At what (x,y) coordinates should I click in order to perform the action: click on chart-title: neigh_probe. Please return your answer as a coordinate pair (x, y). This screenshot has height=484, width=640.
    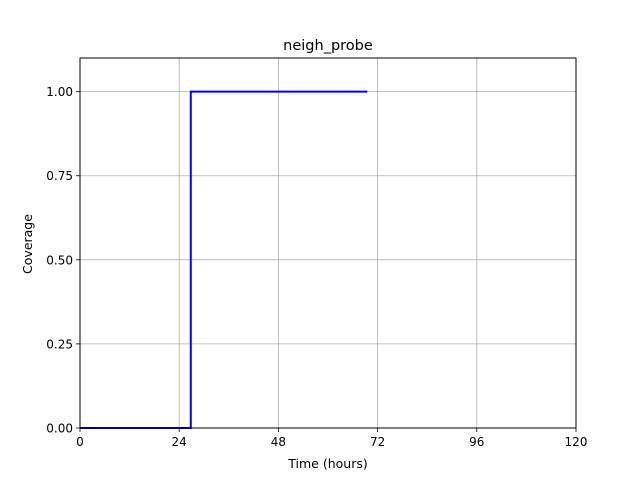
    Looking at the image, I should click on (328, 46).